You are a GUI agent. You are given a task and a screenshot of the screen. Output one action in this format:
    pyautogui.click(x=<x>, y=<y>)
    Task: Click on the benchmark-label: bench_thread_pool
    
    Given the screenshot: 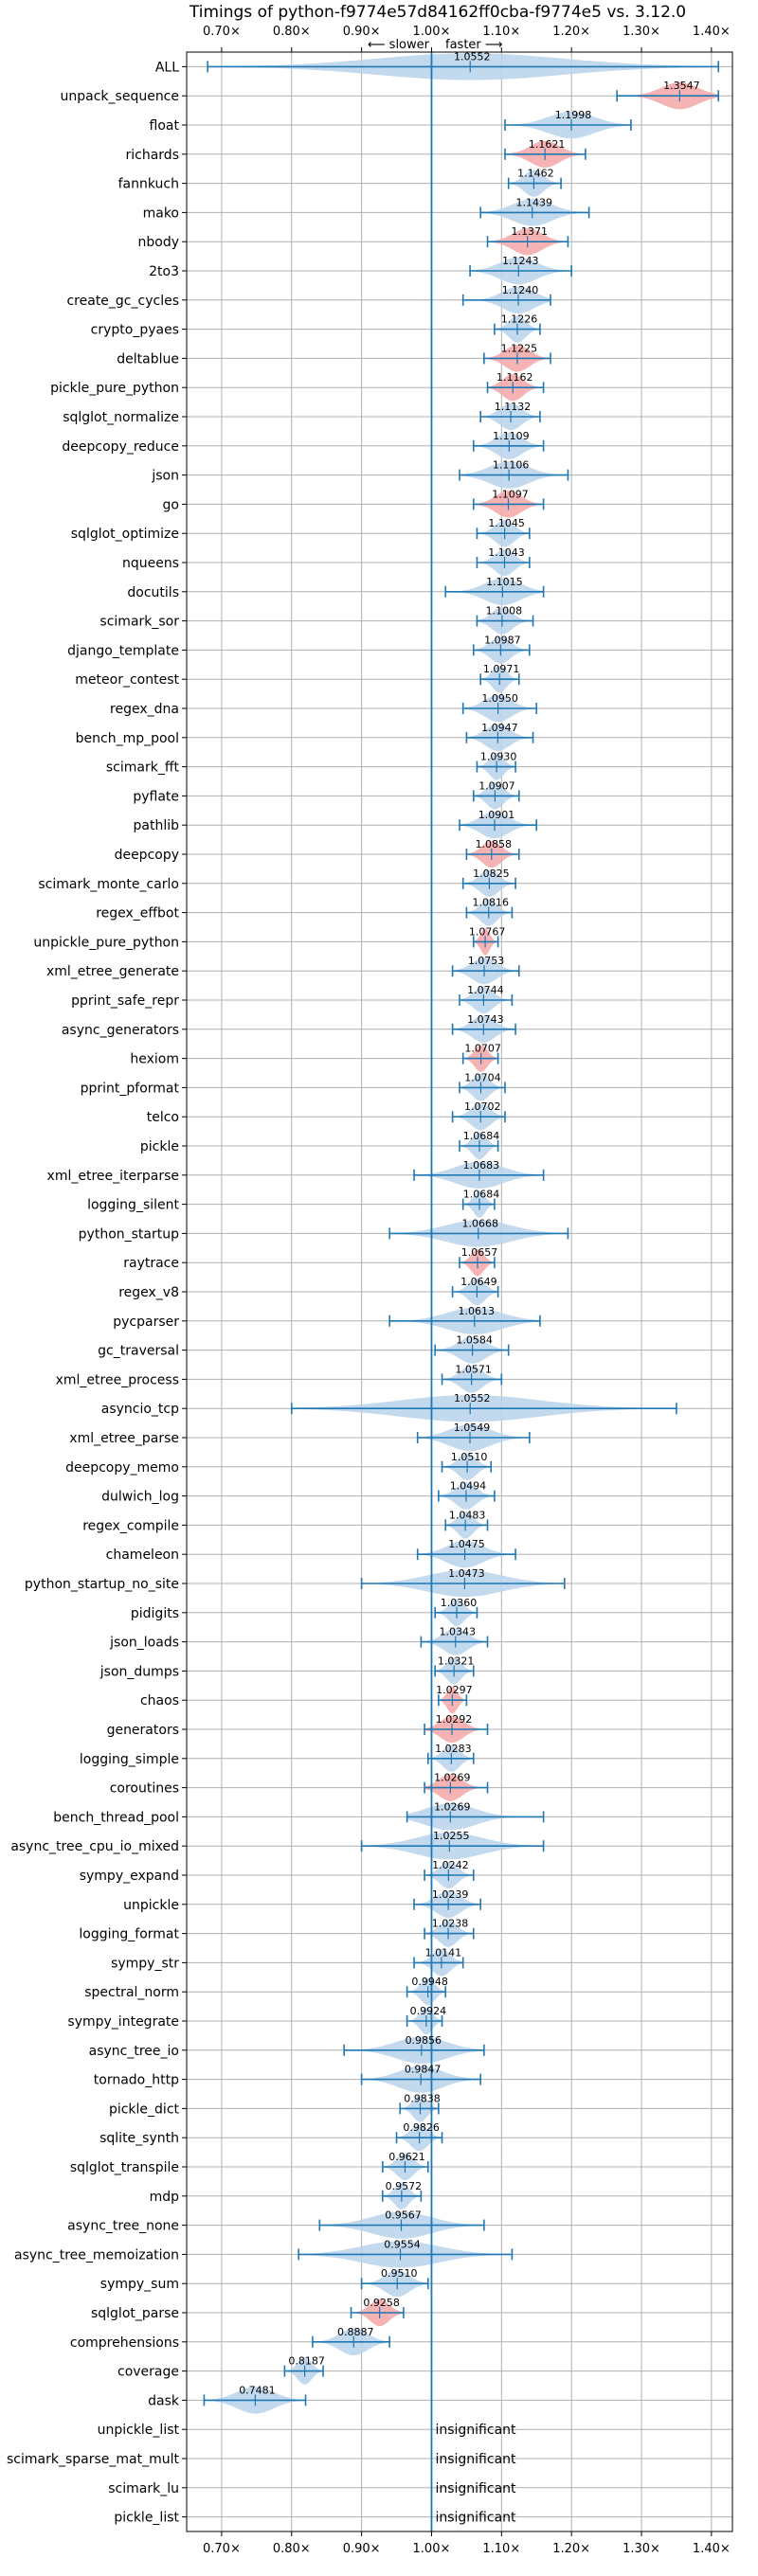 What is the action you would take?
    pyautogui.click(x=116, y=1817)
    